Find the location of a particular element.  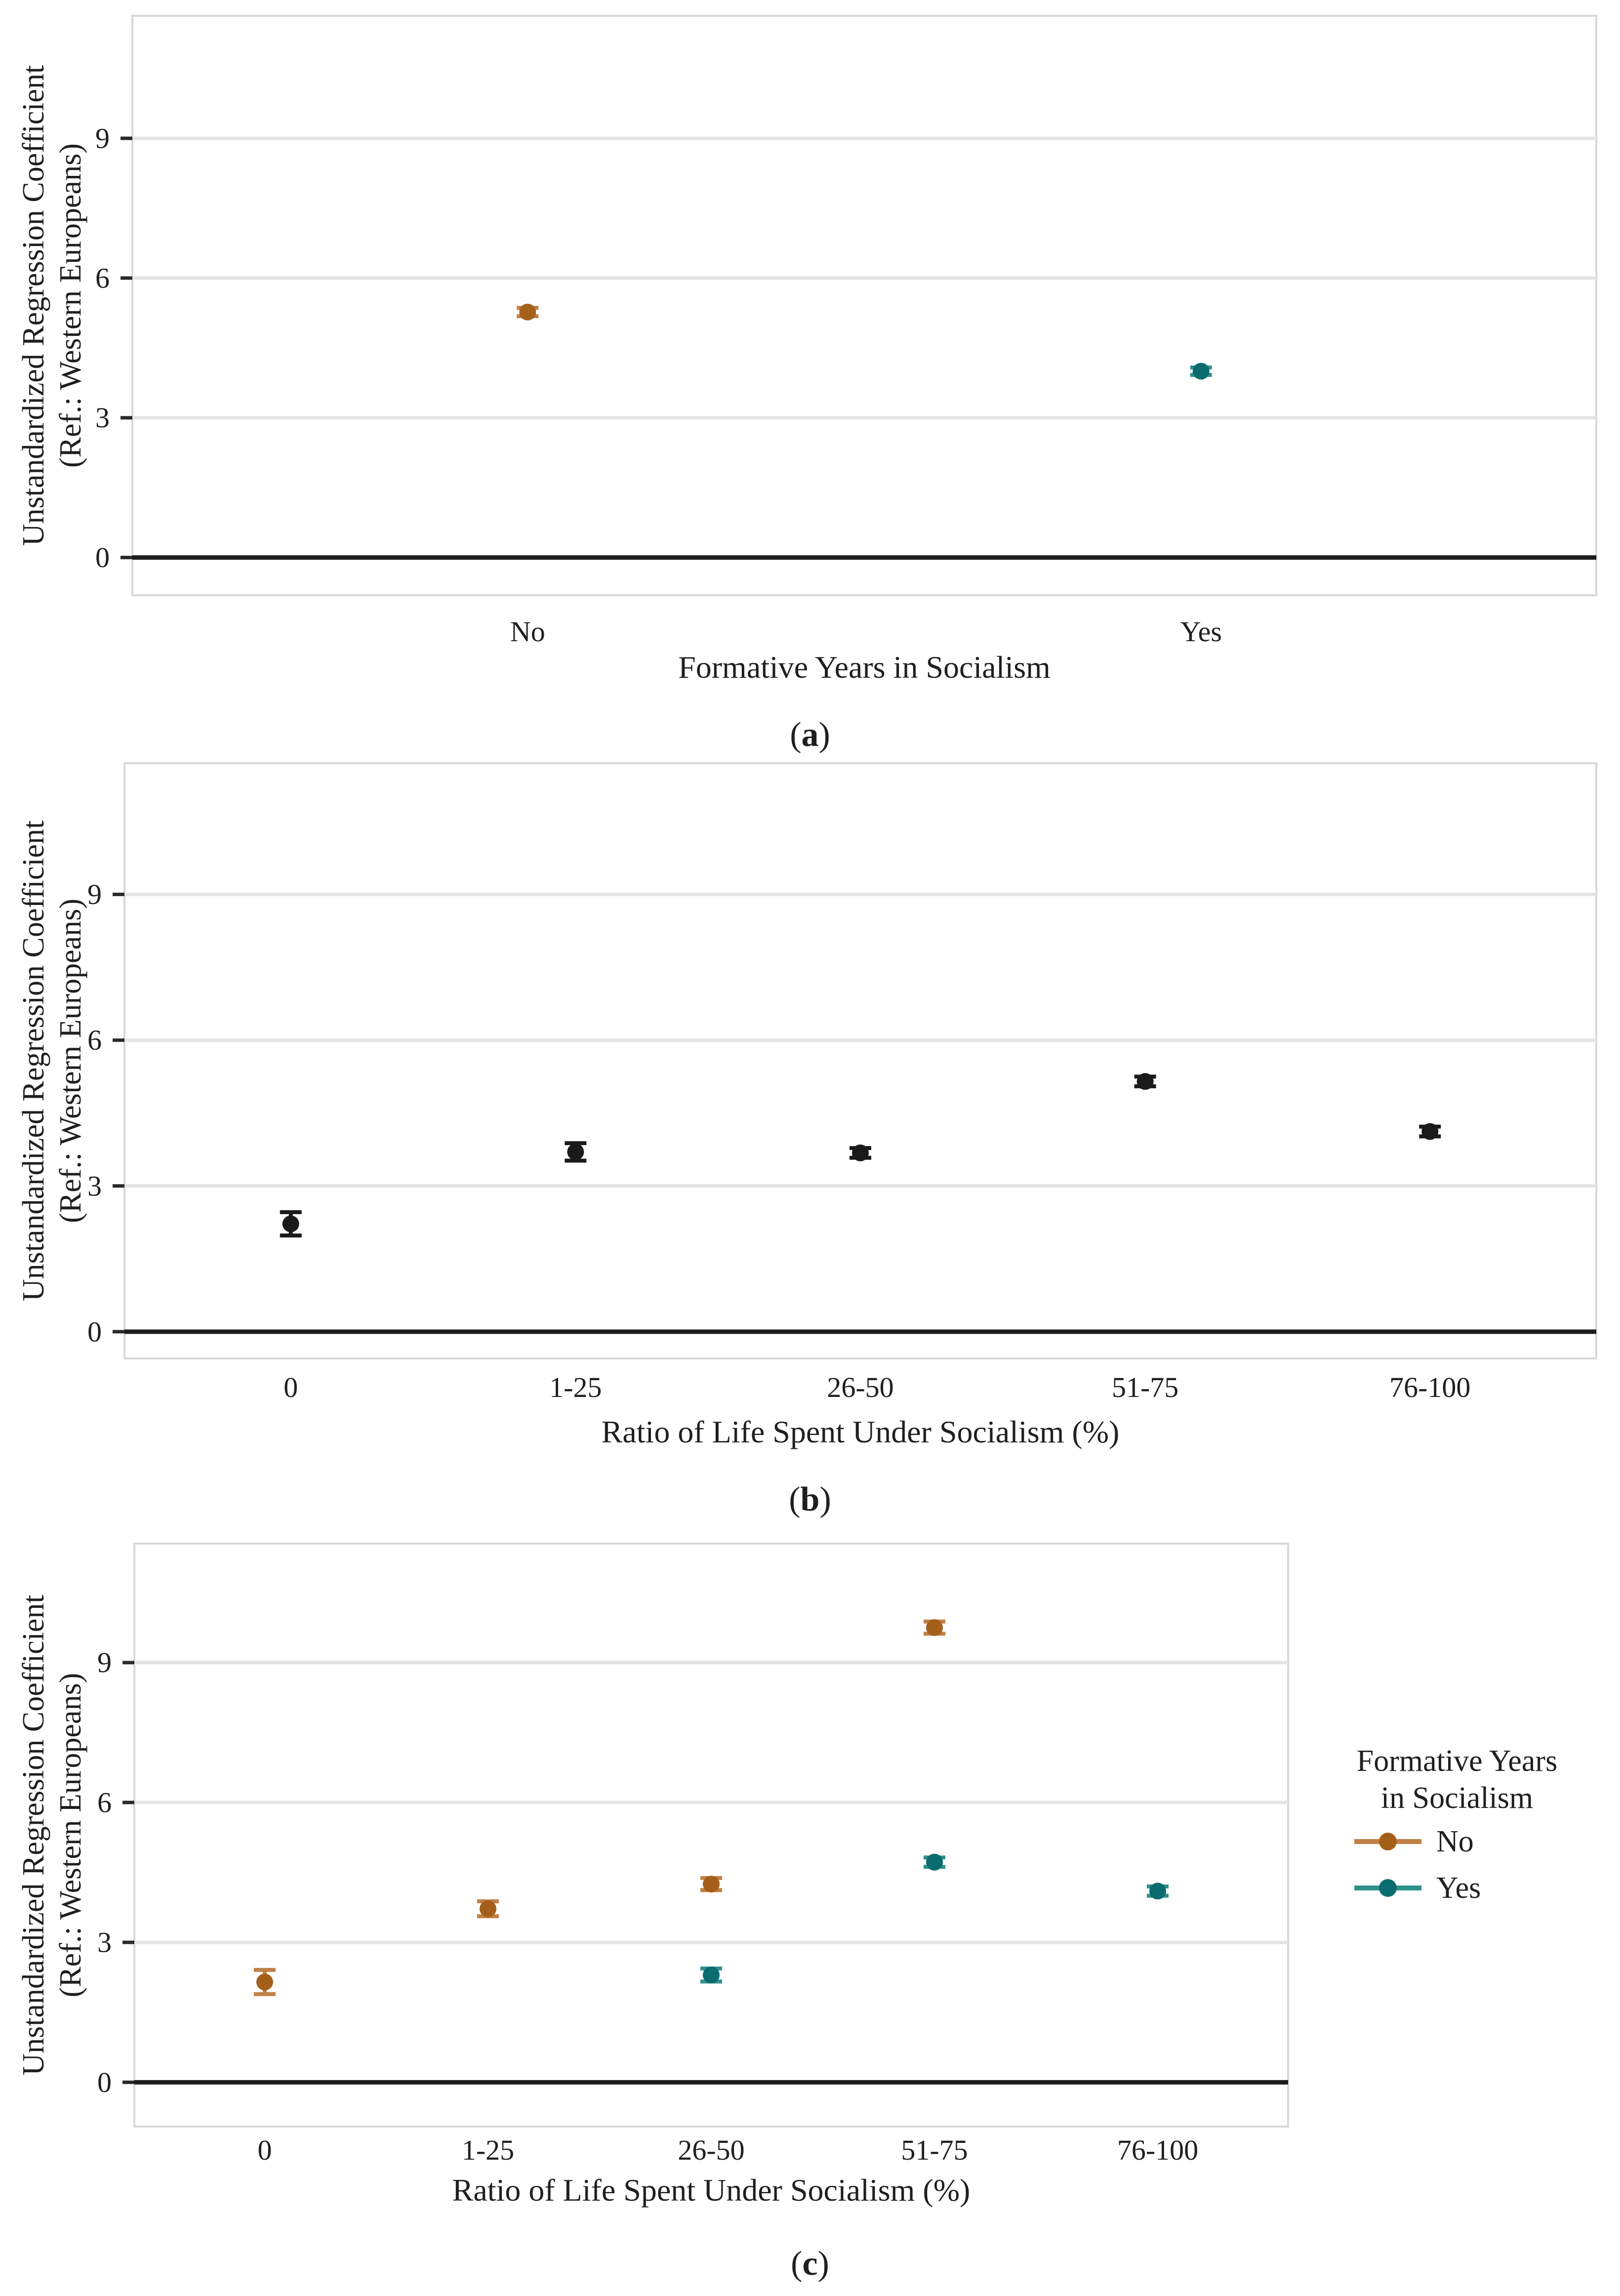

x-axis-title: Formative Years in Socialism is located at coordinates (864, 667).